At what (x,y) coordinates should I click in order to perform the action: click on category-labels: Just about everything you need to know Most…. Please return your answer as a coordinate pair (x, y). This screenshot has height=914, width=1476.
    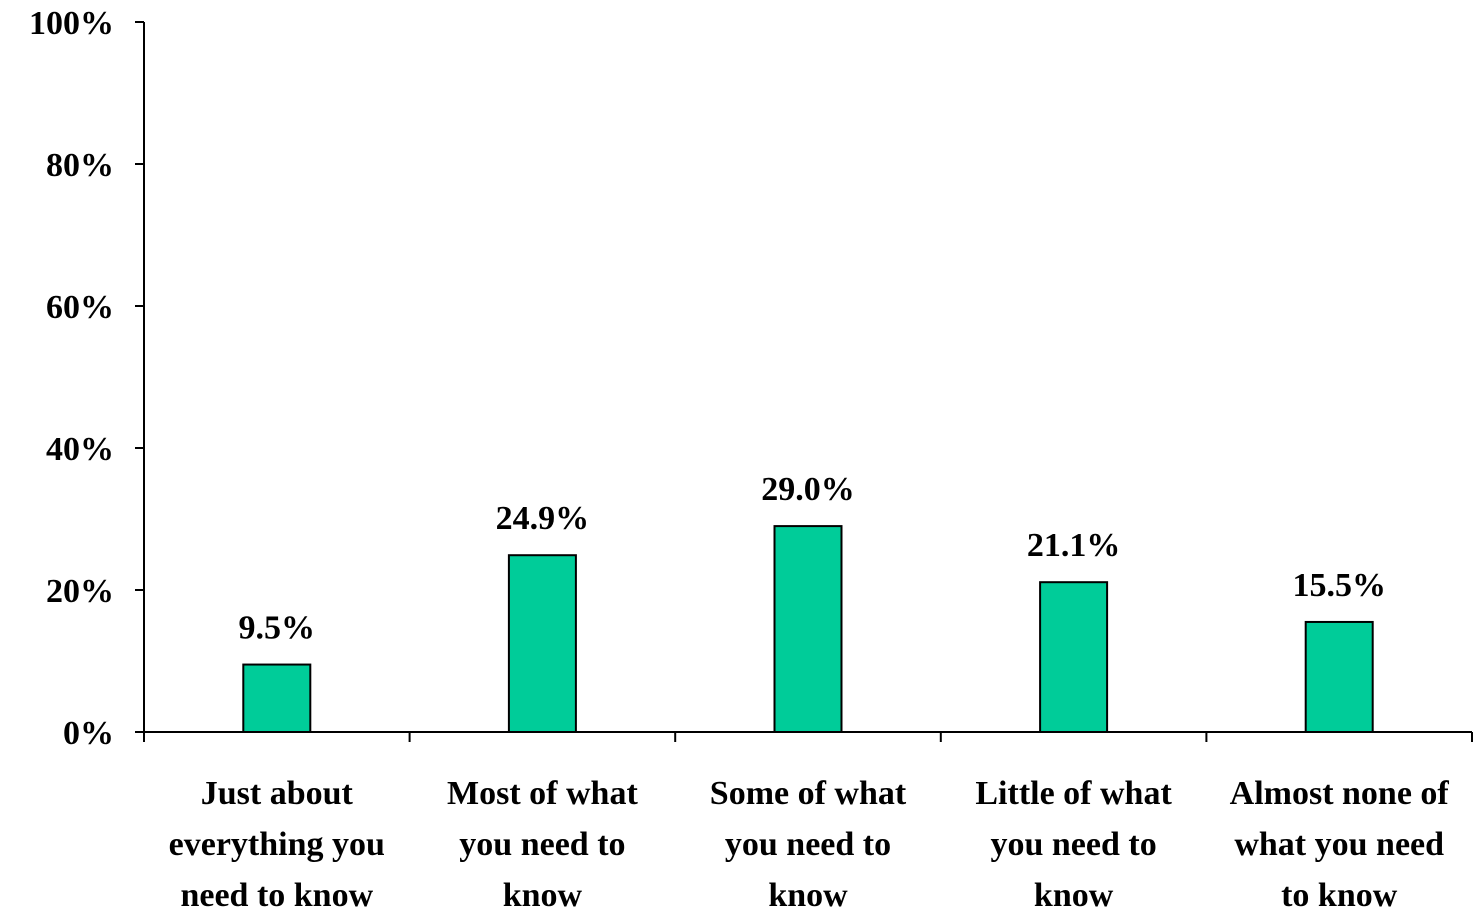
    Looking at the image, I should click on (809, 844).